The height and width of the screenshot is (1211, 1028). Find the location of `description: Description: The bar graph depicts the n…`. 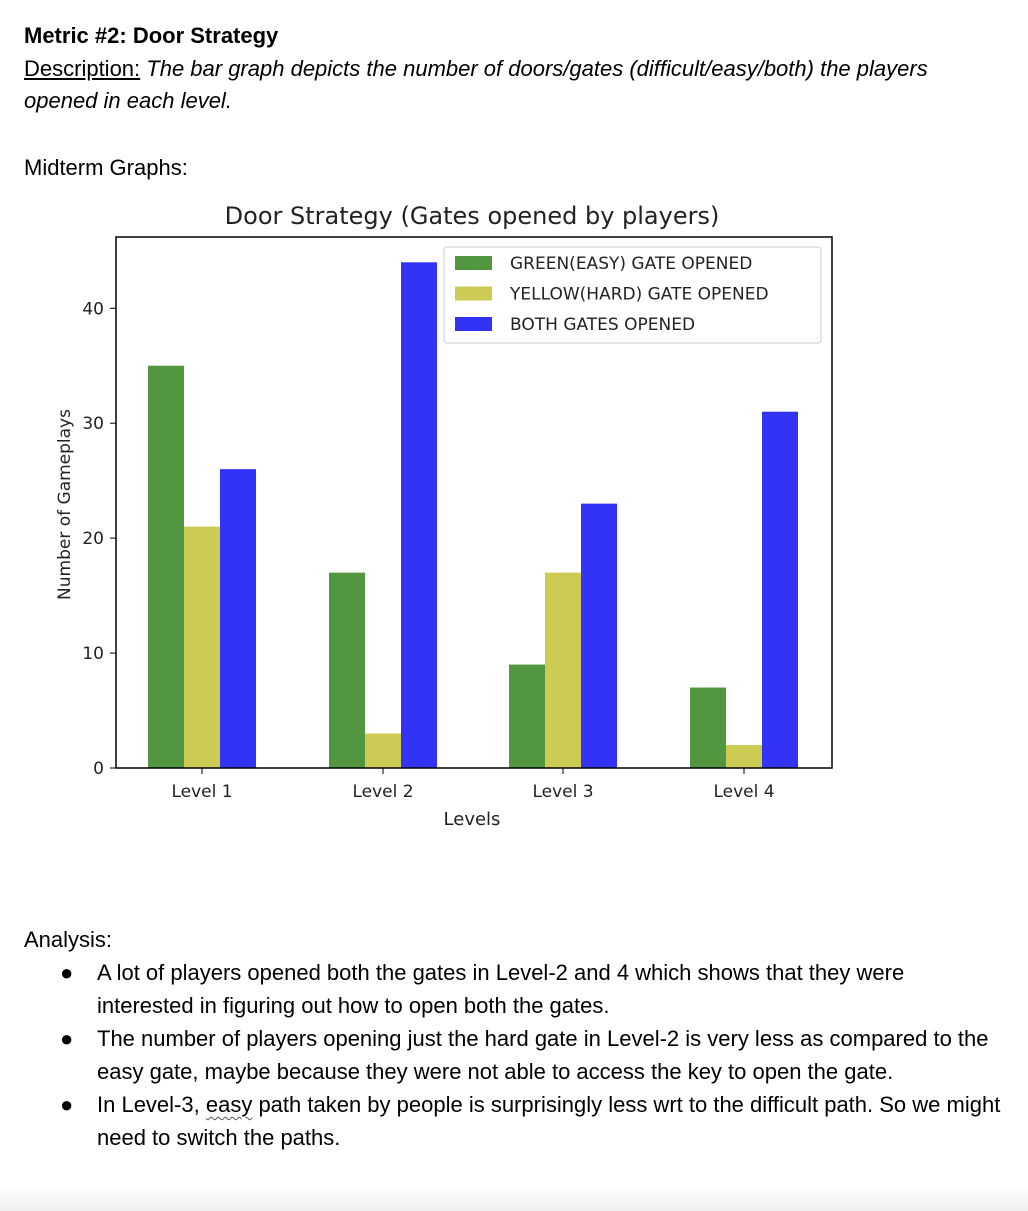

description: Description: The bar graph depicts the n… is located at coordinates (514, 85).